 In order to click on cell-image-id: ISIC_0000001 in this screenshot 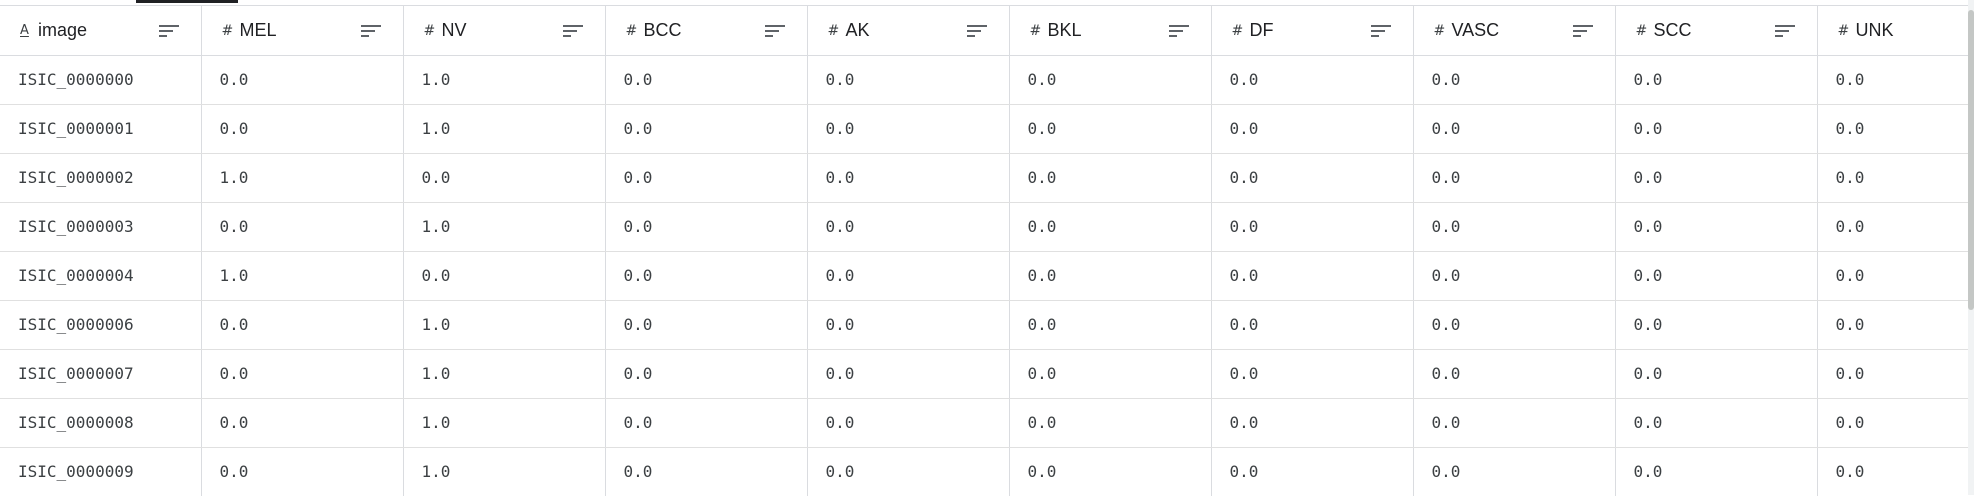, I will do `click(100, 129)`.